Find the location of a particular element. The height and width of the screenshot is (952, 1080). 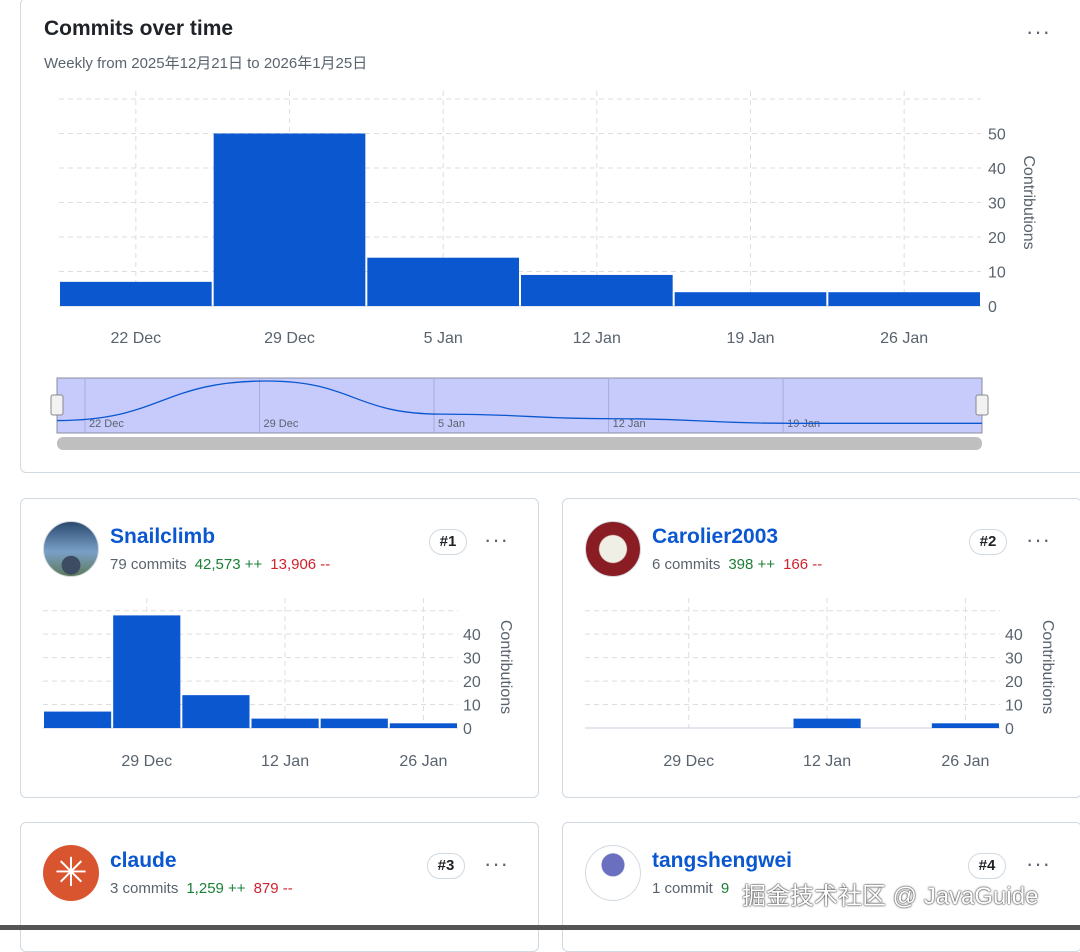

x-tick-label: 5 Jan is located at coordinates (443, 338).